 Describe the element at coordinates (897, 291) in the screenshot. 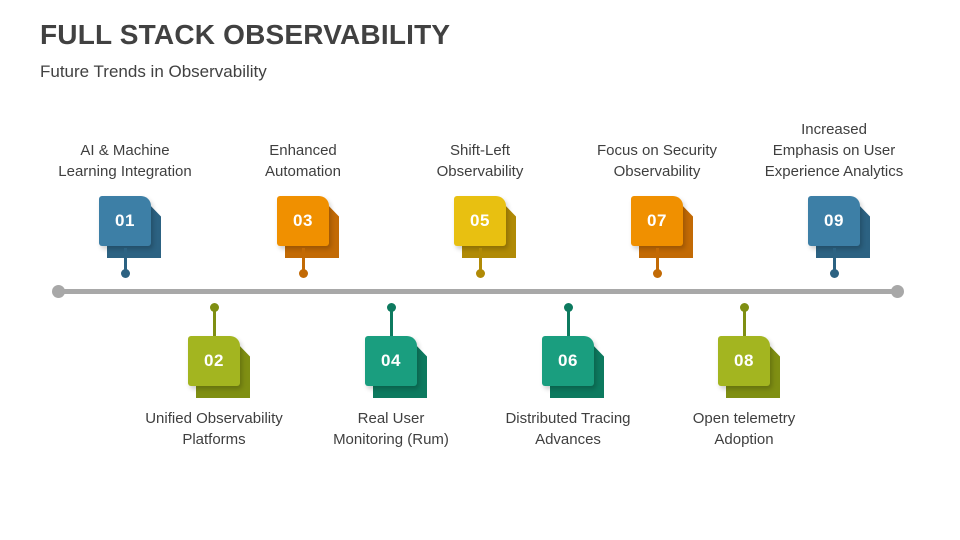

I see `timeline-axis-end-dot` at that location.